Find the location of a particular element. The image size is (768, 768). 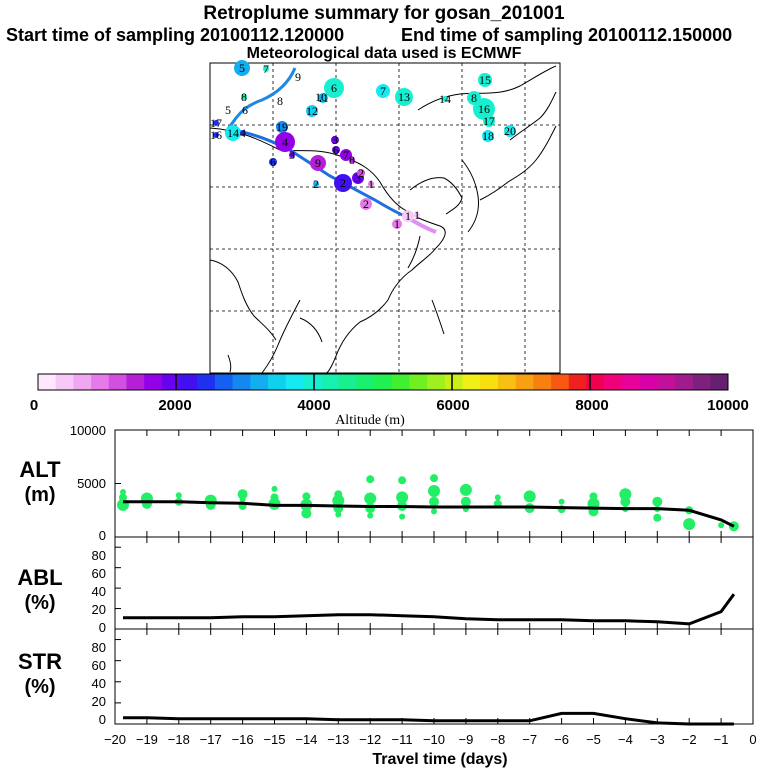

str-yticks: 0 20 40 60 80 is located at coordinates (99, 683).